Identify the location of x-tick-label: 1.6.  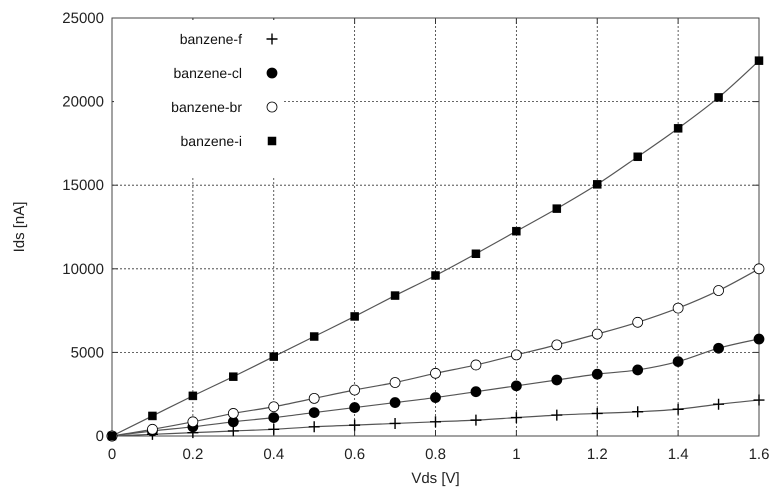
(759, 454).